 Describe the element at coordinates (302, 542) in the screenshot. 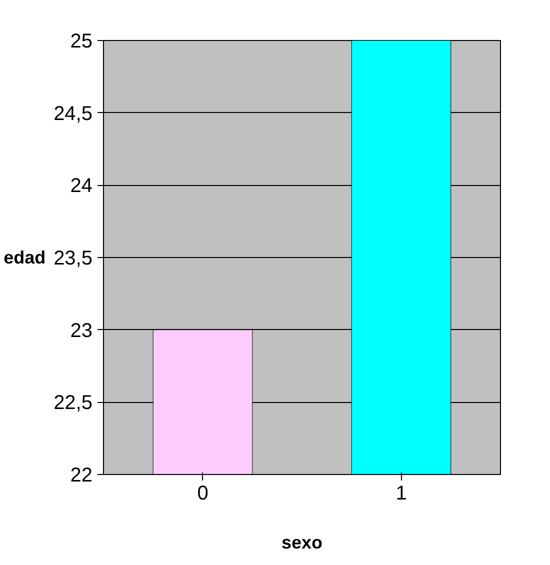

I see `x-axis-title: sexo` at that location.